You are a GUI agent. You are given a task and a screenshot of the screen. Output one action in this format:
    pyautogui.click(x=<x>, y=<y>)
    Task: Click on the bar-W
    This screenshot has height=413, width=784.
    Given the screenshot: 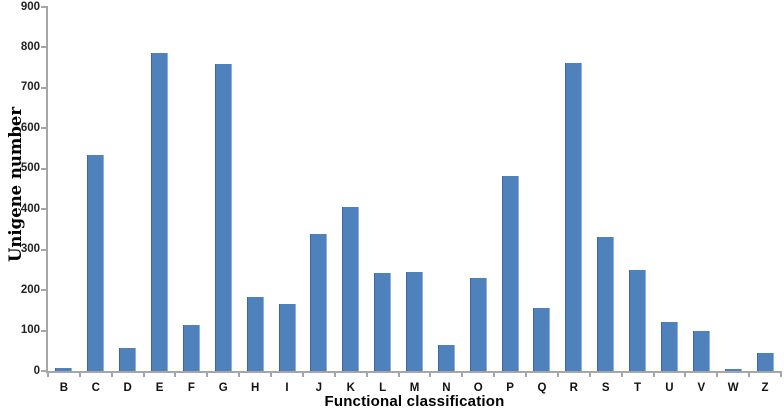 What is the action you would take?
    pyautogui.click(x=733, y=370)
    